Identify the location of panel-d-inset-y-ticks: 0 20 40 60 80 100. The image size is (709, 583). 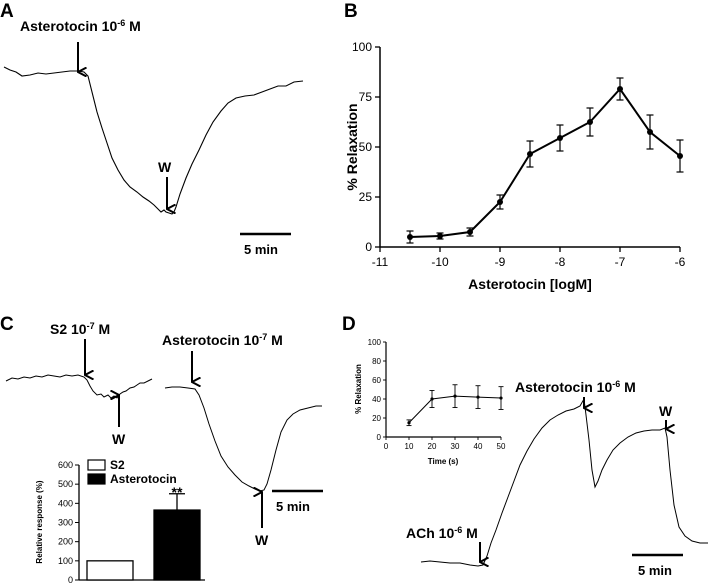
(377, 390).